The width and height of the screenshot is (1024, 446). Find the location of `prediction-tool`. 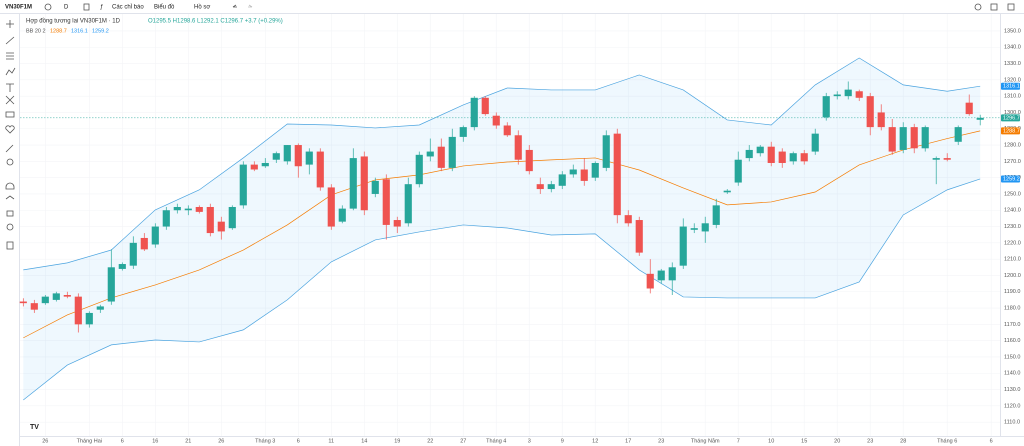

prediction-tool is located at coordinates (10, 100).